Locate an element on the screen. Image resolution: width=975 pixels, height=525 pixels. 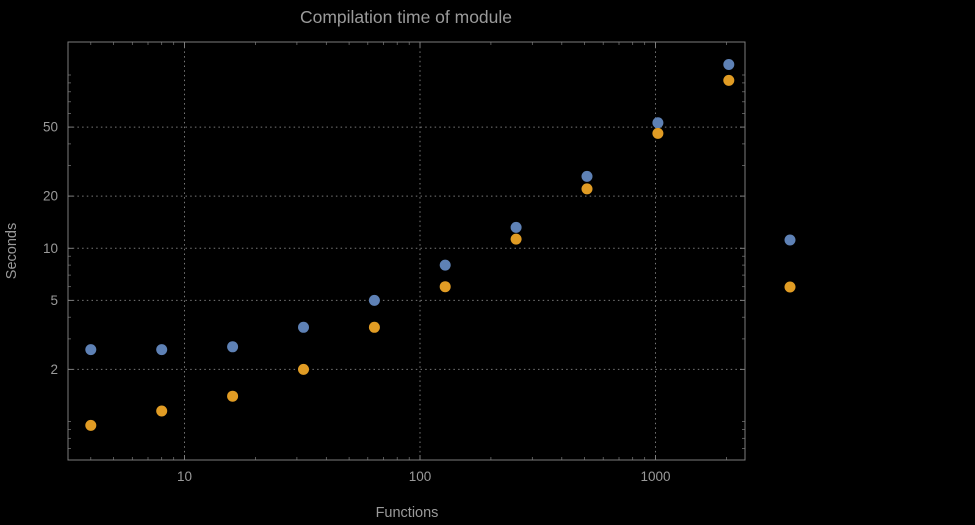
x-tick-label: 1000 is located at coordinates (655, 476).